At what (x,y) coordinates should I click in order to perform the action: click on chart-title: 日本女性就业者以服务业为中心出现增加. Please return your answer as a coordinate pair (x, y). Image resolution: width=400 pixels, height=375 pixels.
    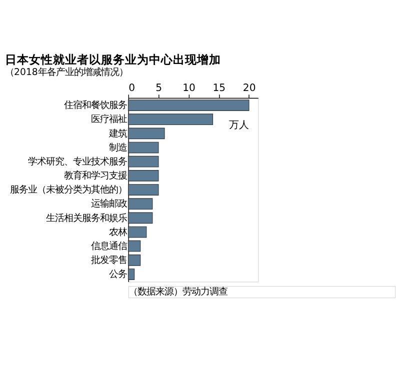
    Looking at the image, I should click on (113, 59).